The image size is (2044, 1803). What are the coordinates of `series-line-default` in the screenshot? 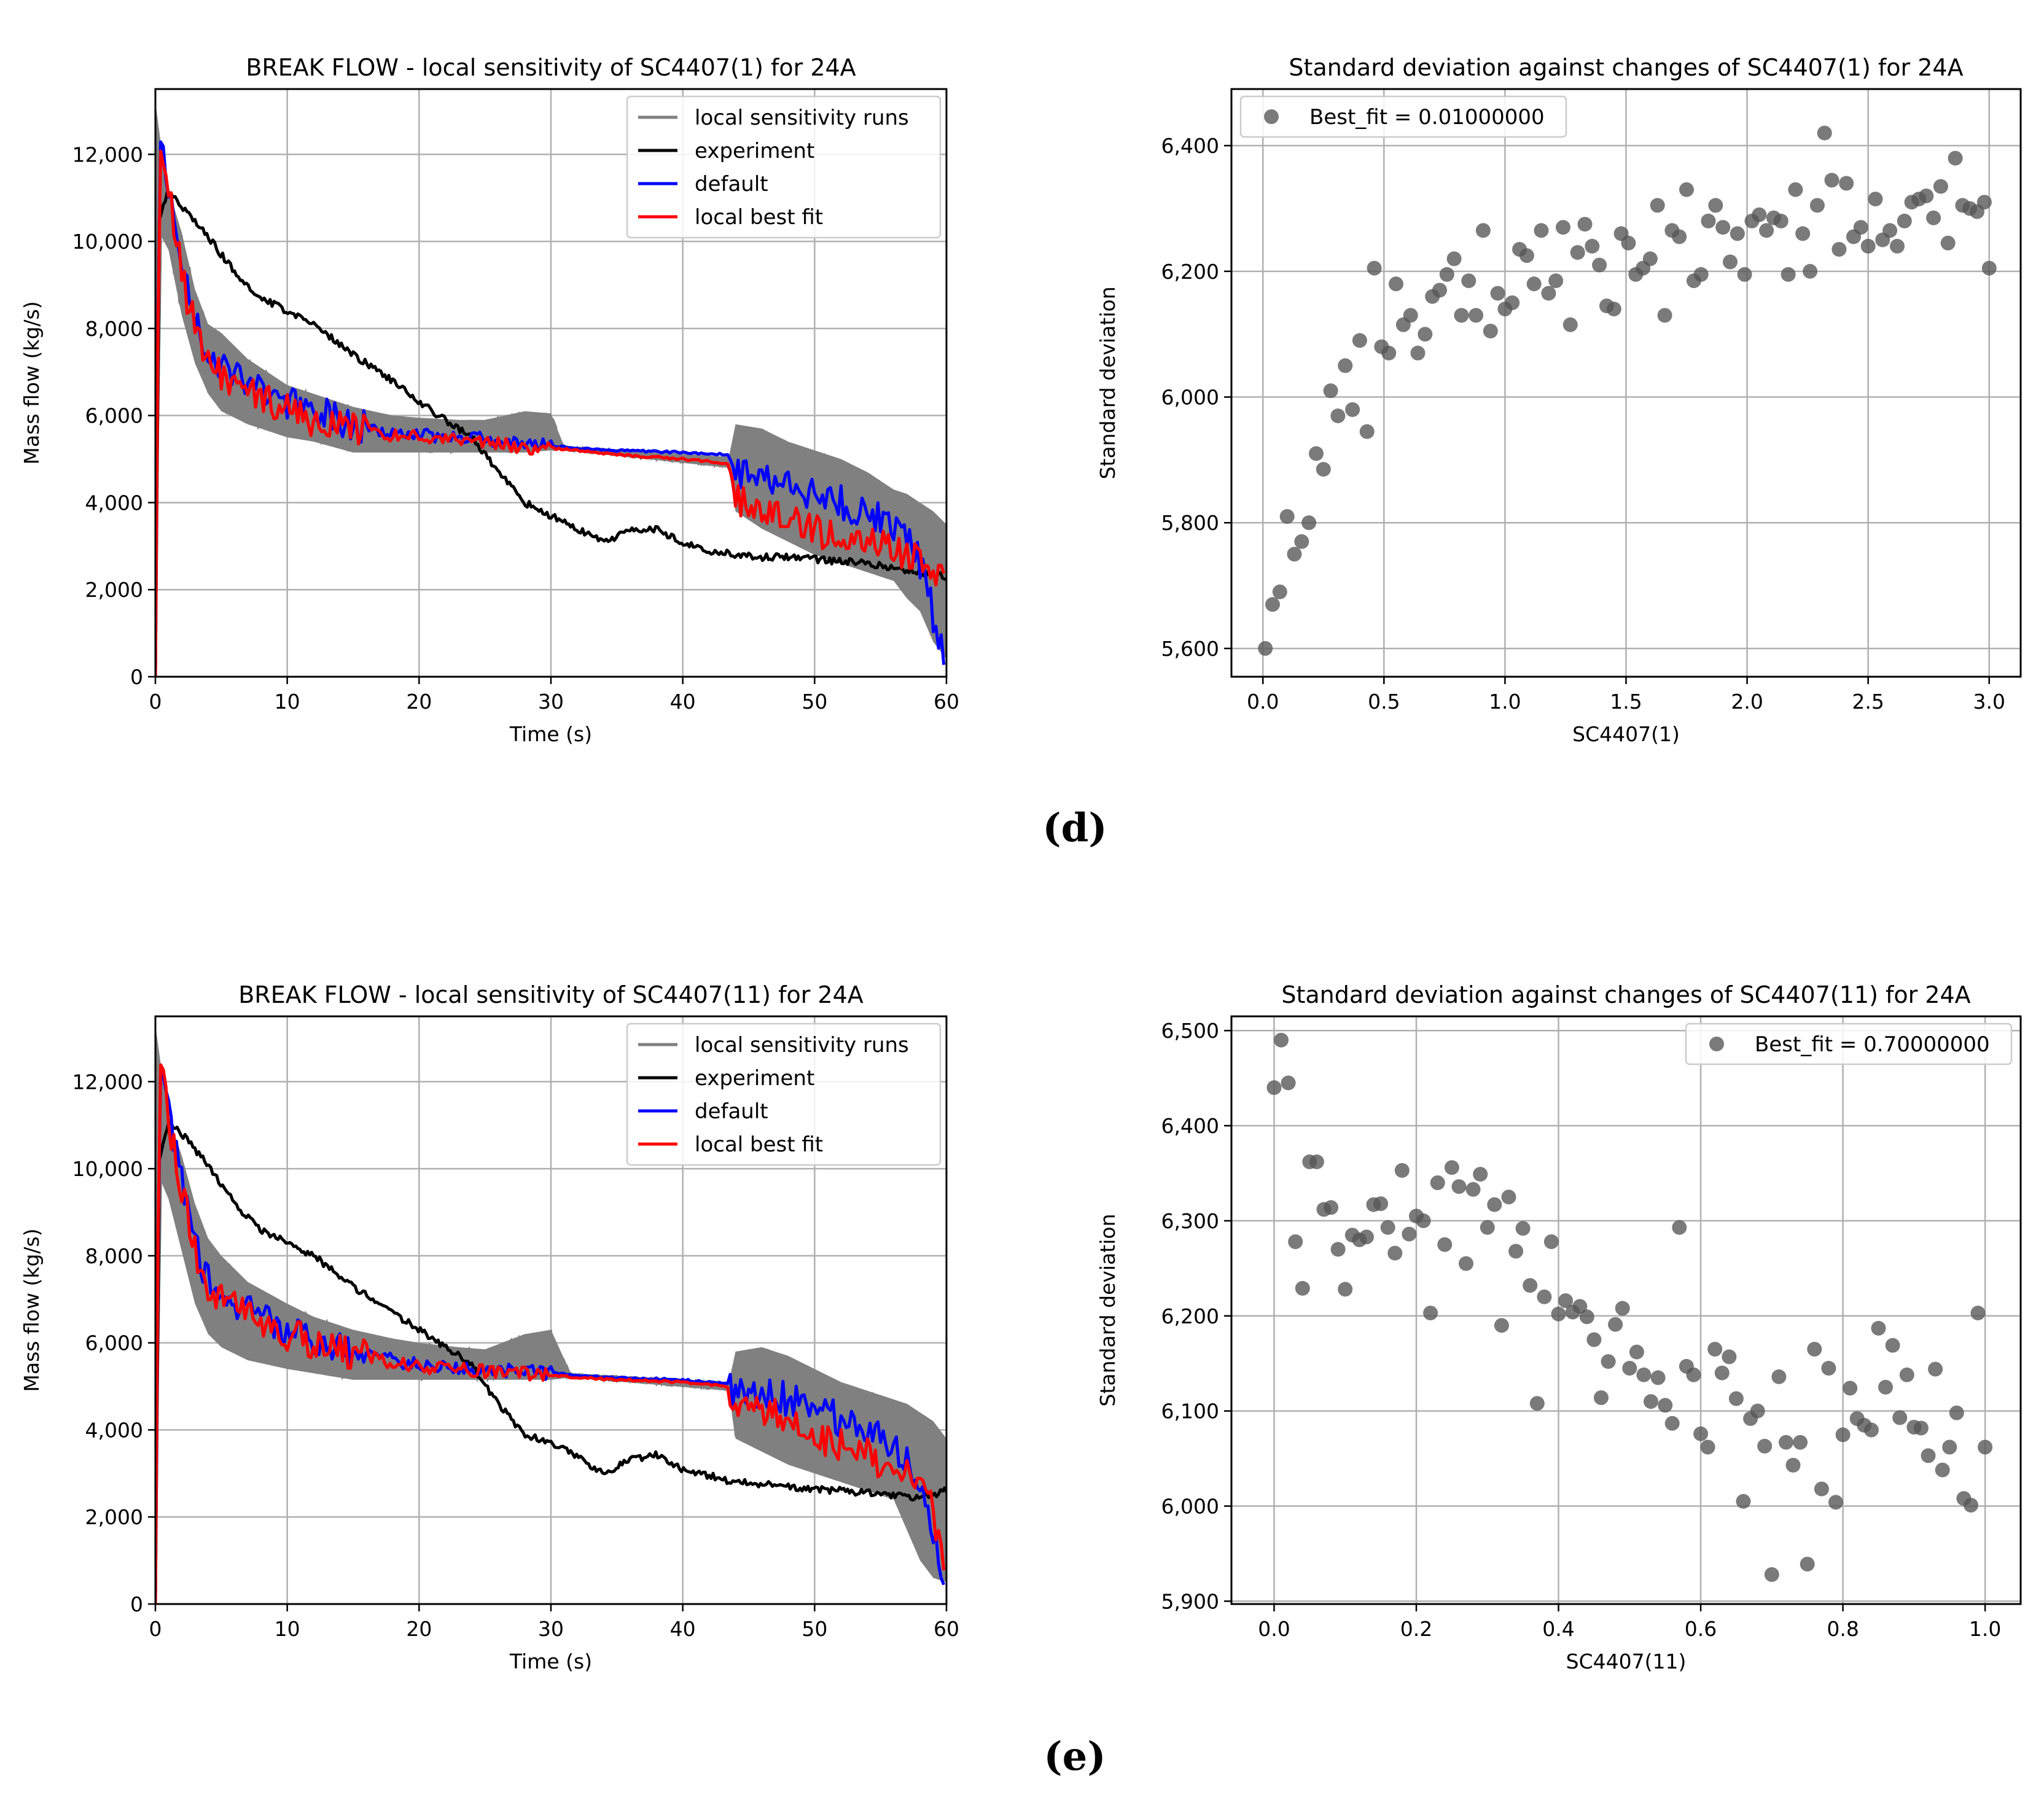 It's located at (550, 1337).